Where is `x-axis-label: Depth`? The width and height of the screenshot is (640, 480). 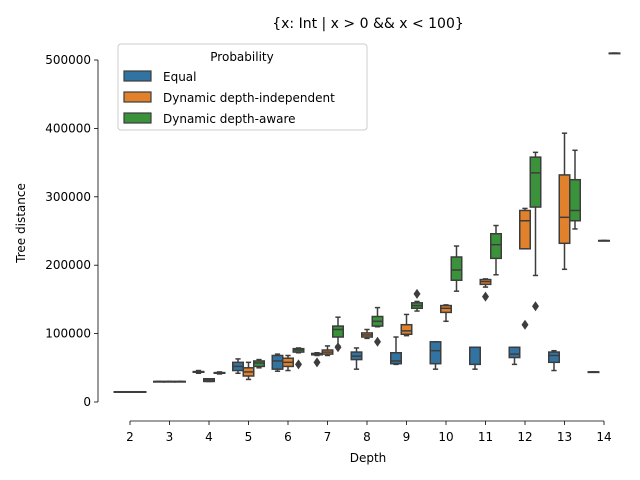
x-axis-label: Depth is located at coordinates (368, 458).